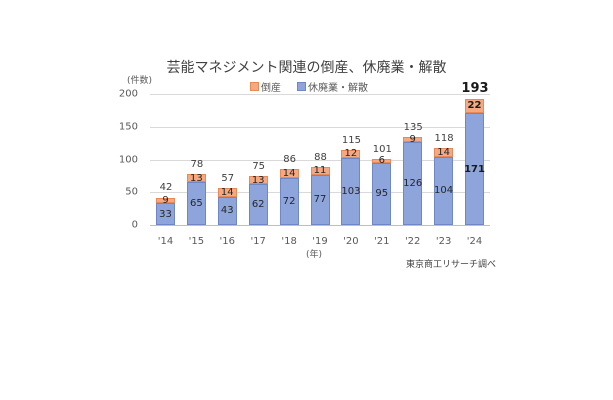 The height and width of the screenshot is (400, 613). Describe the element at coordinates (412, 183) in the screenshot. I see `bar-segment-closure: 126` at that location.